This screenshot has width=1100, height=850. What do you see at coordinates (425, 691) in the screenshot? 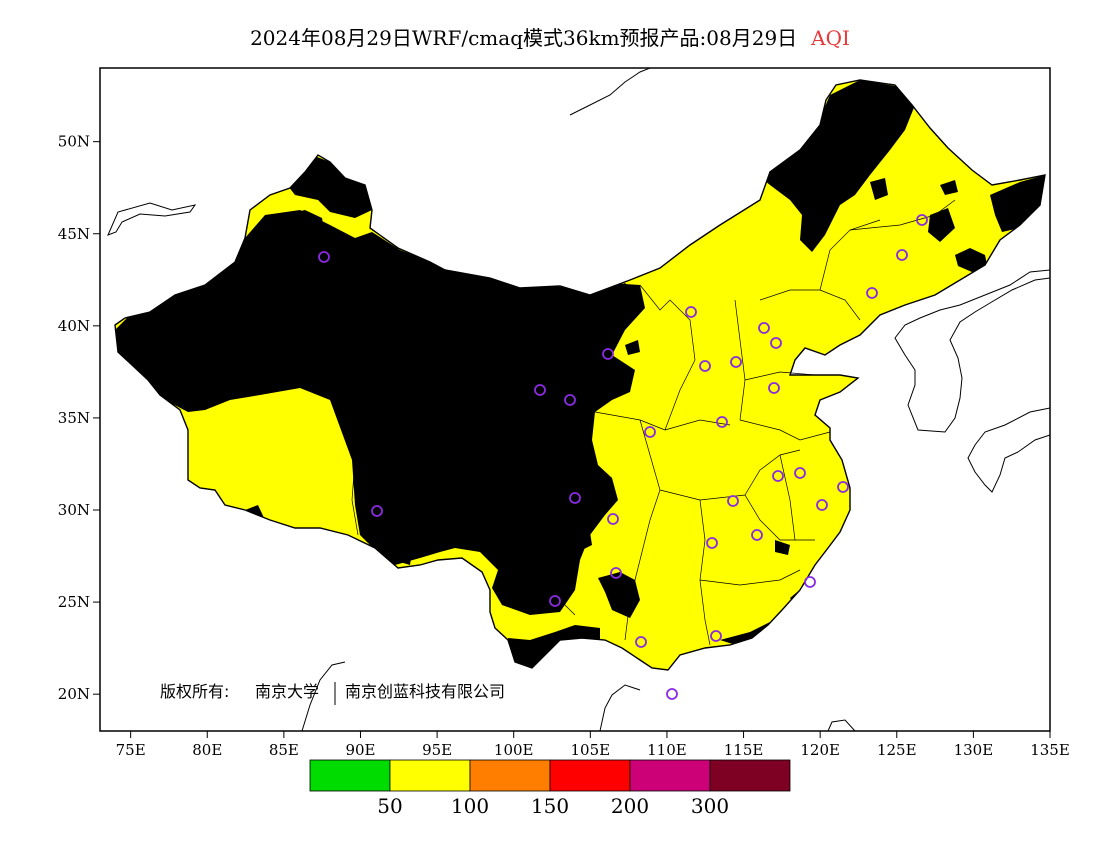
I see `copyright-org-2: 南京创蓝科技有限公司` at bounding box center [425, 691].